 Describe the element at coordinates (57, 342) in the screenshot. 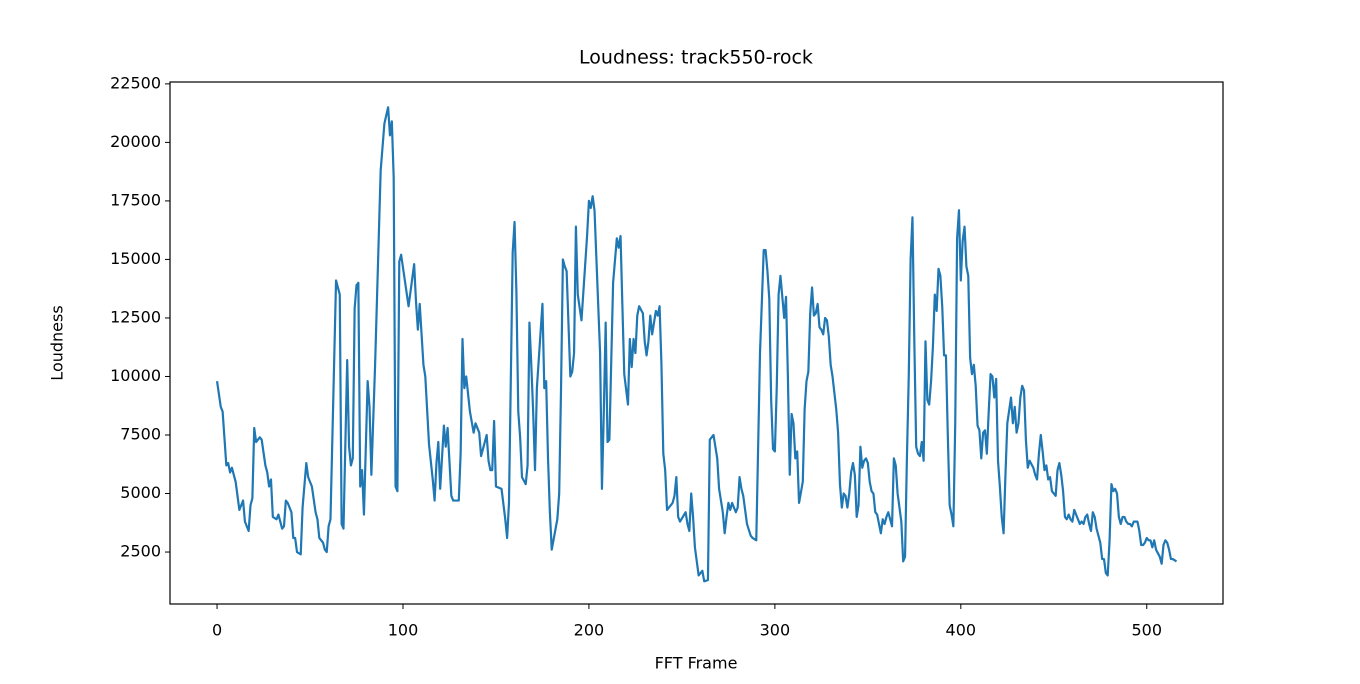

I see `y-axis-label: Loudness` at that location.